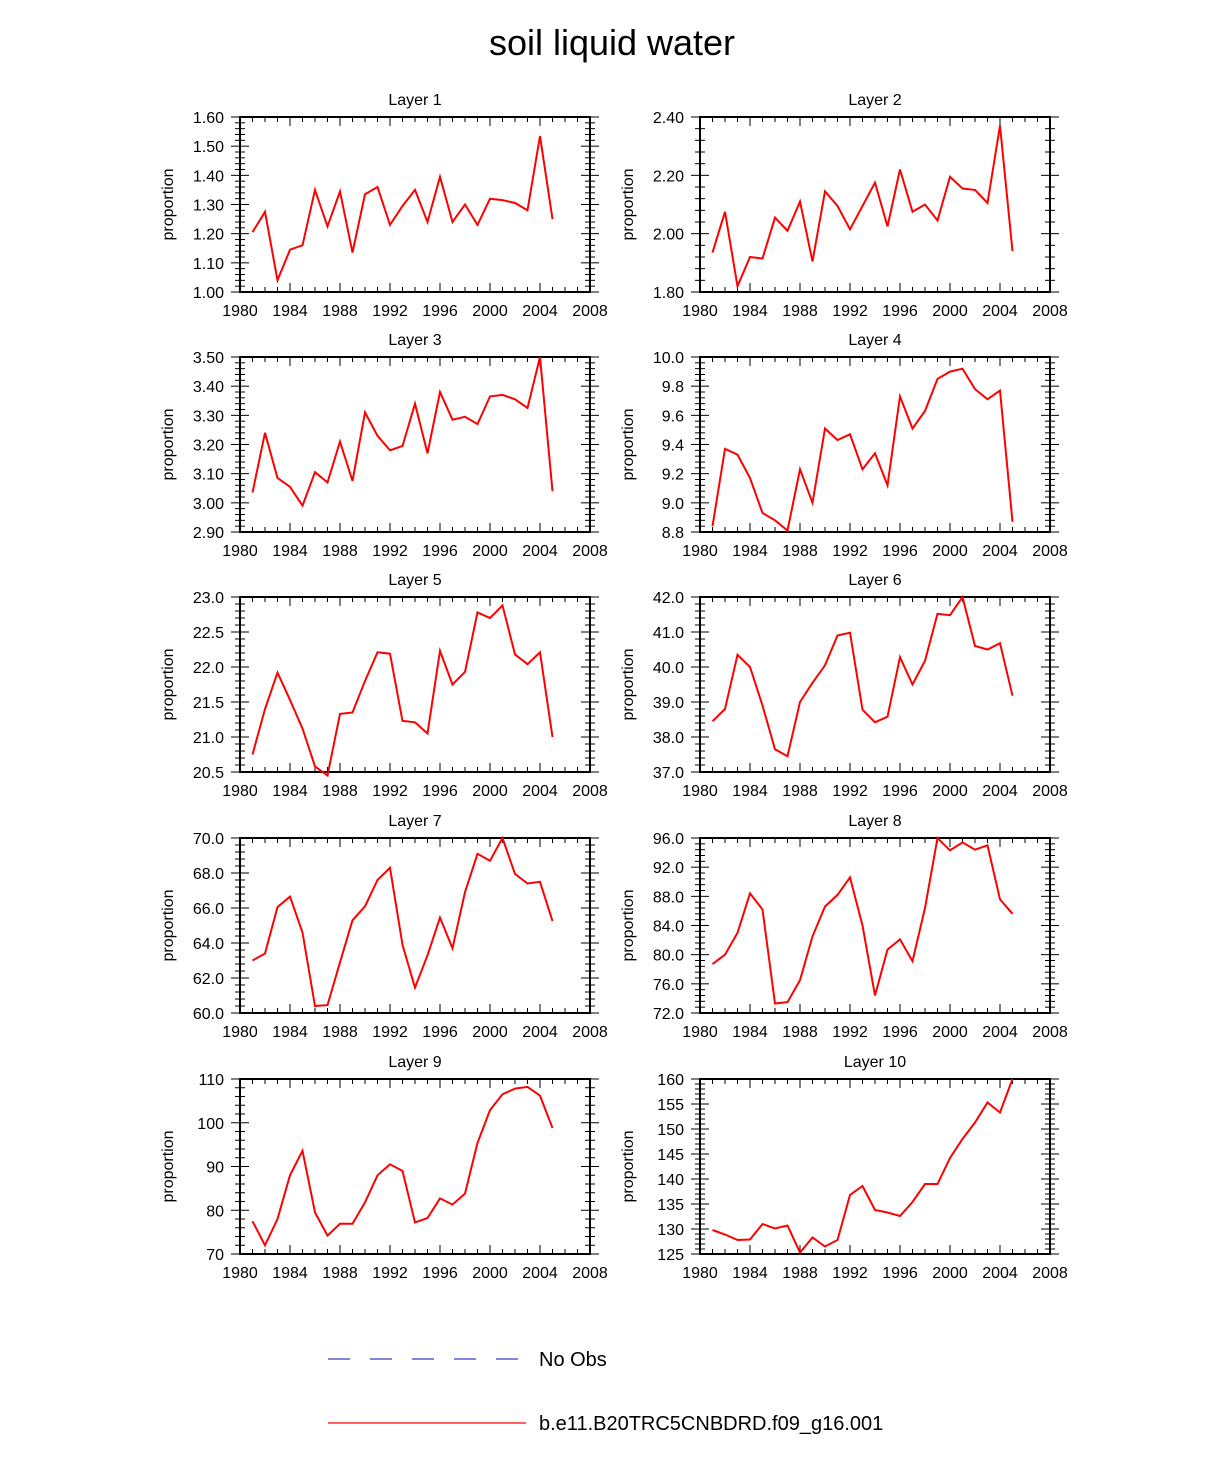 The height and width of the screenshot is (1466, 1224). What do you see at coordinates (208, 979) in the screenshot?
I see `y-tick-label: 62.0` at bounding box center [208, 979].